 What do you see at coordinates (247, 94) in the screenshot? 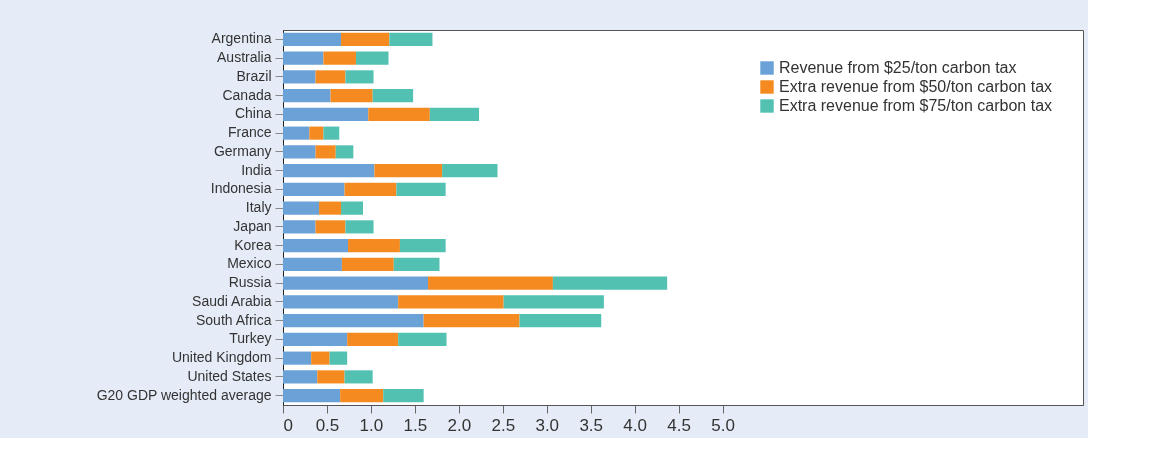
I see `y-tick-label: Canada` at bounding box center [247, 94].